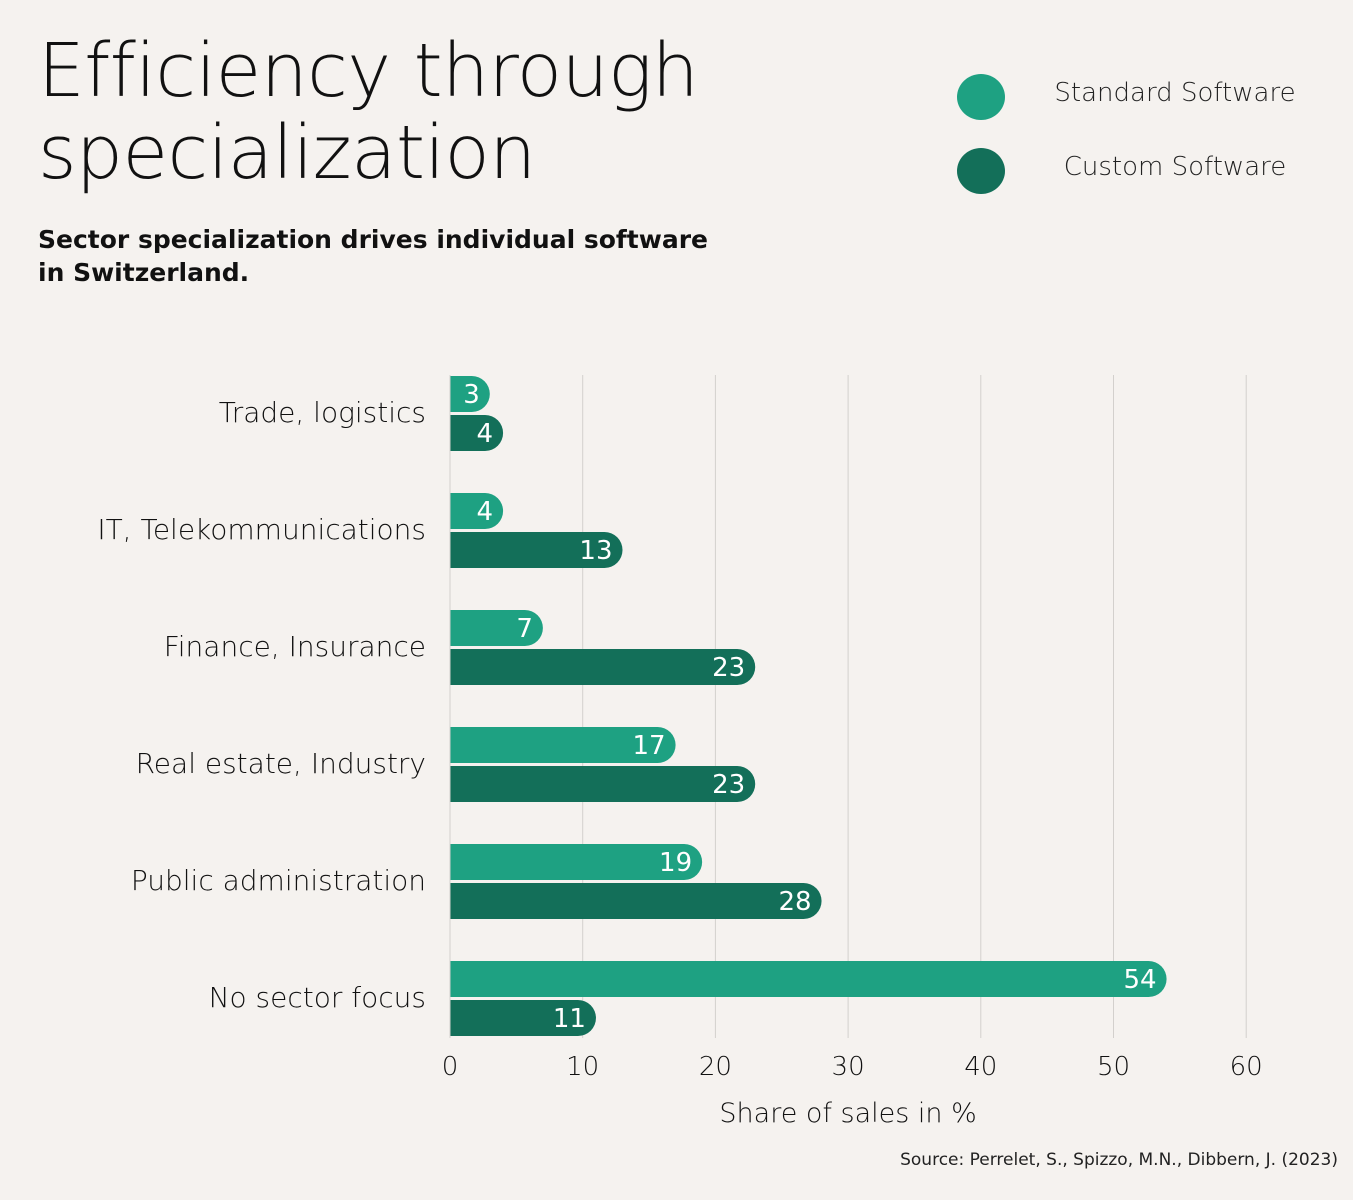 The height and width of the screenshot is (1200, 1353). Describe the element at coordinates (1145, 183) in the screenshot. I see `legend-item-custom: Custom Software` at that location.